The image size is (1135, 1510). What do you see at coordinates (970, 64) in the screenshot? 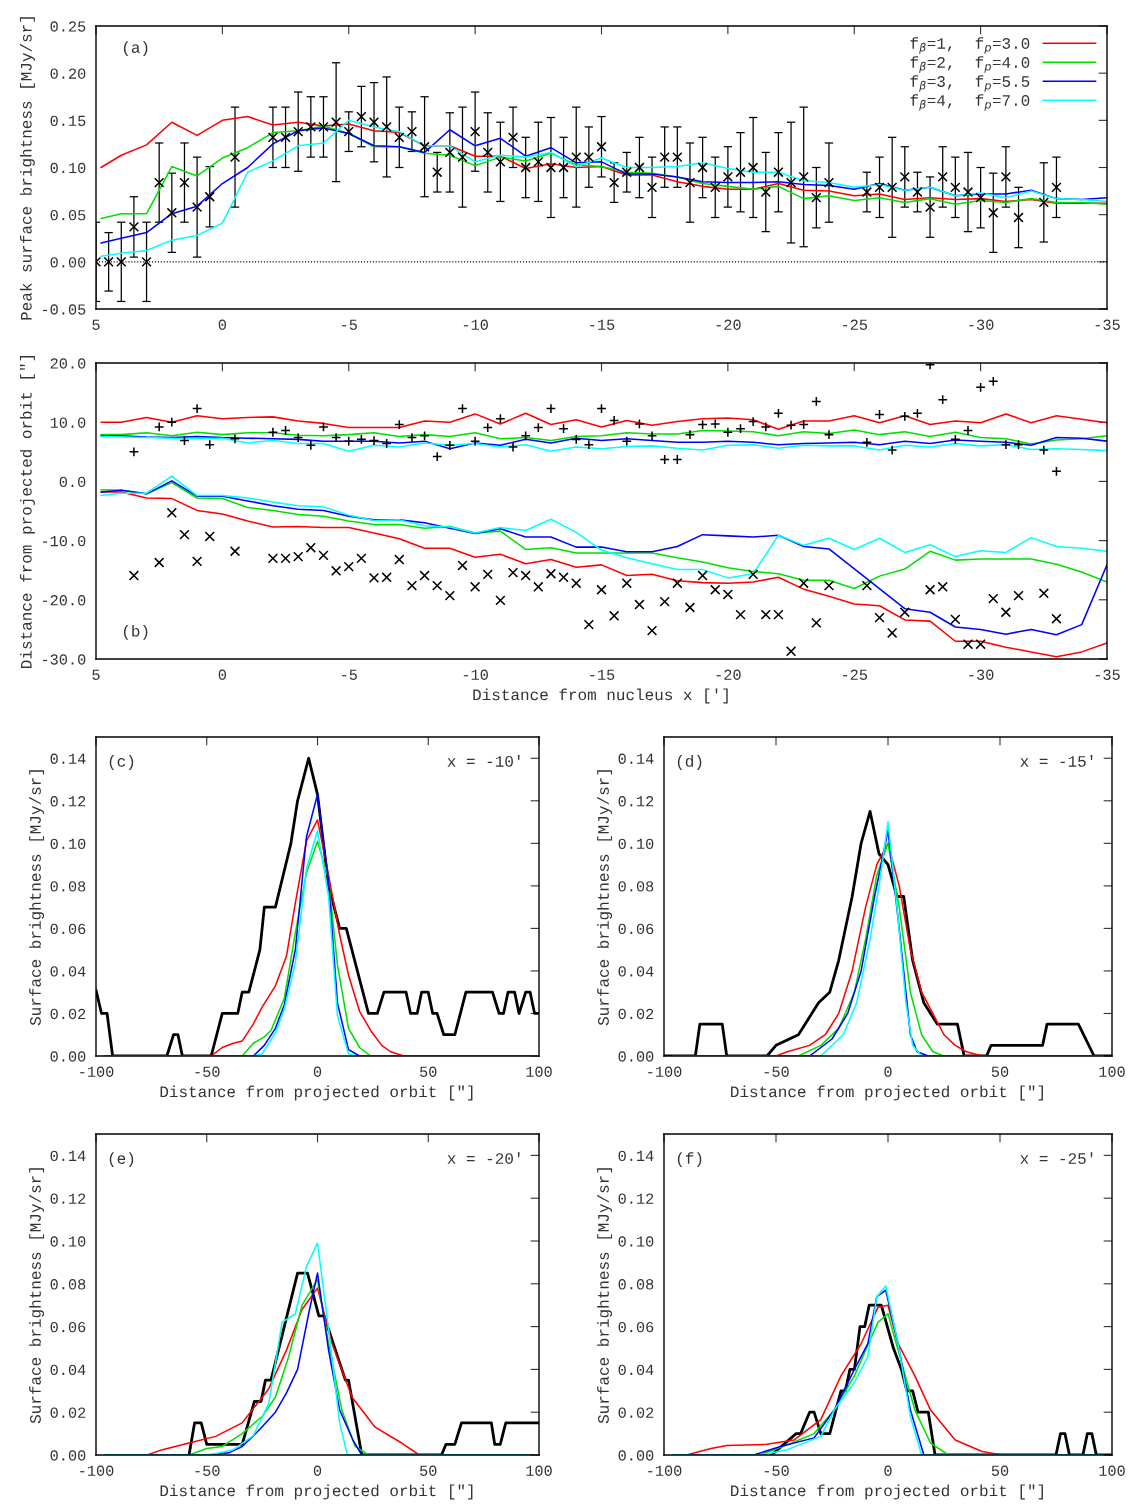
I see `legend-label: f$_{β}$=2, f$_{p}$=4.0` at bounding box center [970, 64].